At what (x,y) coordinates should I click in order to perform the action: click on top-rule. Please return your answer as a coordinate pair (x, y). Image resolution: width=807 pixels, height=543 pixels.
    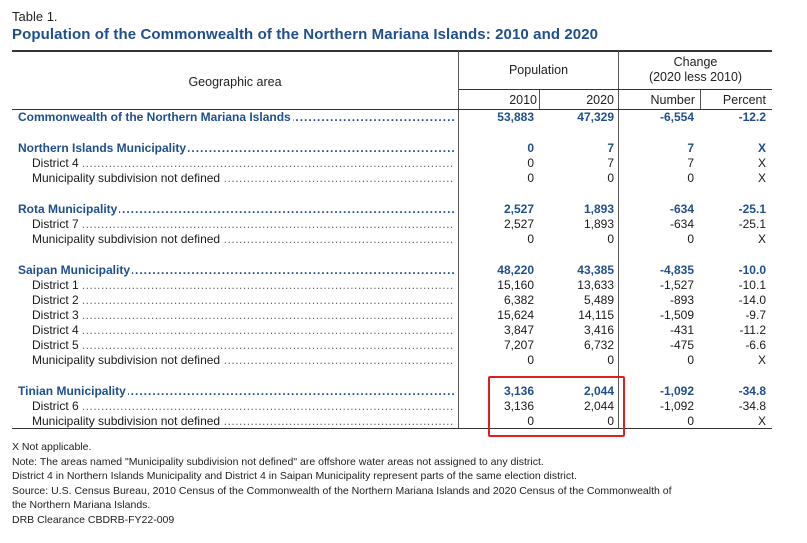
    Looking at the image, I should click on (392, 51).